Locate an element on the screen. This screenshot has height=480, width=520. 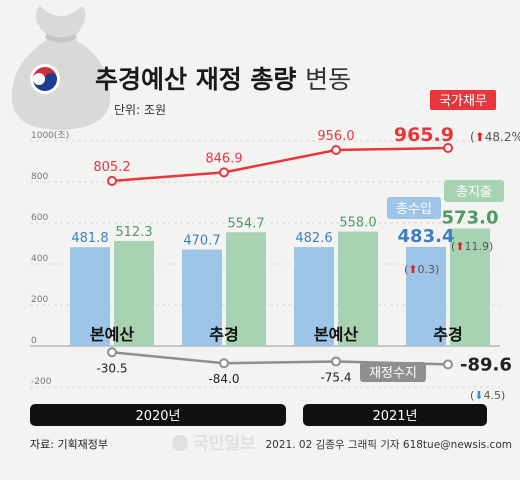
debt-value-label: 805.2 is located at coordinates (111, 167).